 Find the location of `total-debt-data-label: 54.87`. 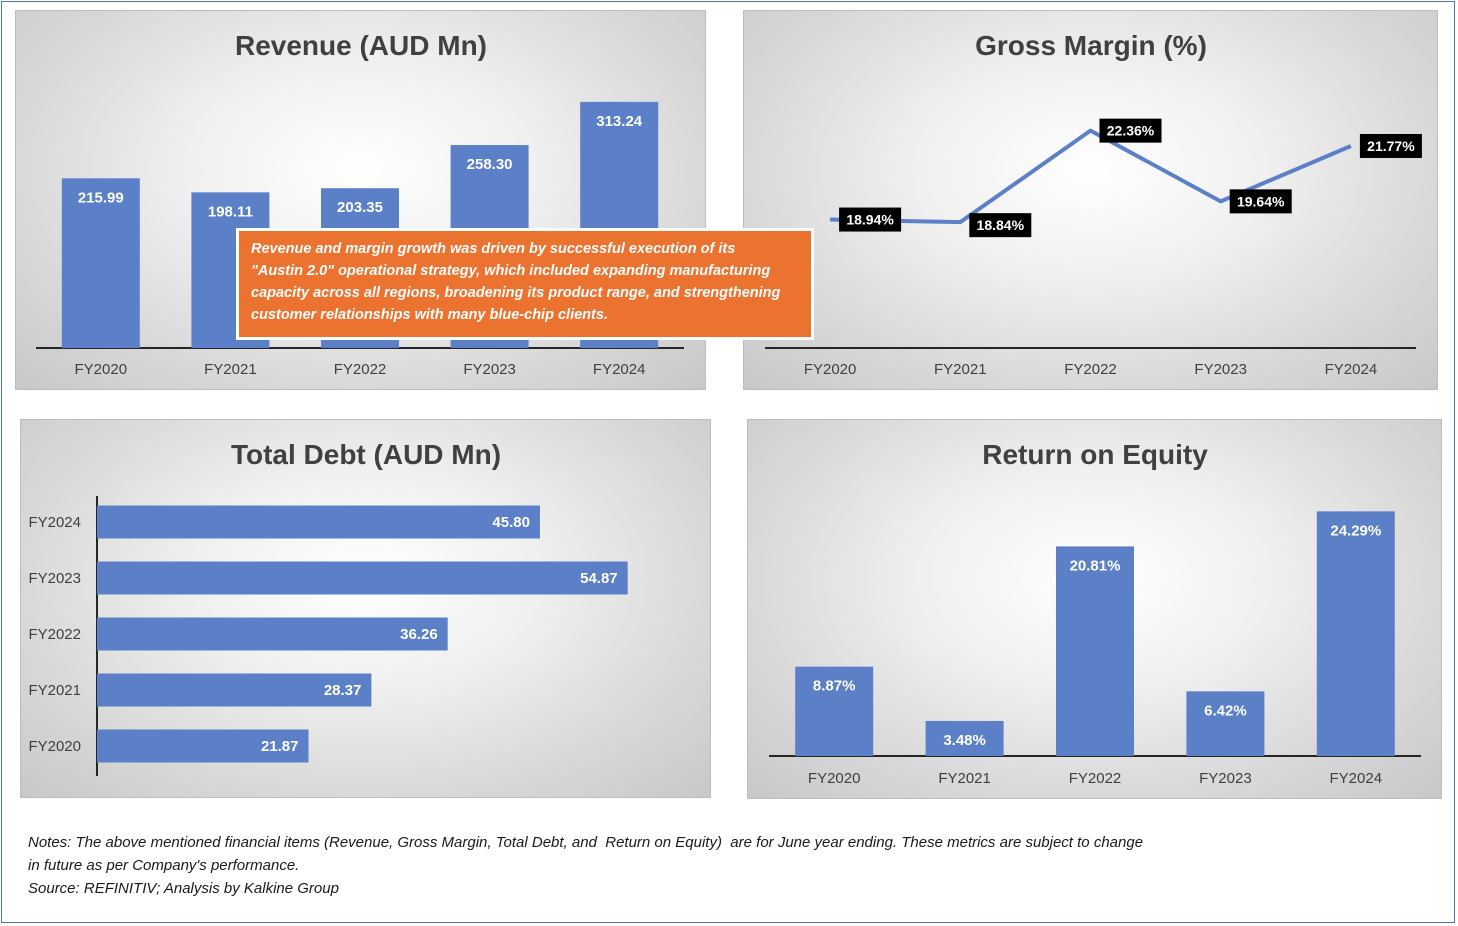

total-debt-data-label: 54.87 is located at coordinates (599, 578).